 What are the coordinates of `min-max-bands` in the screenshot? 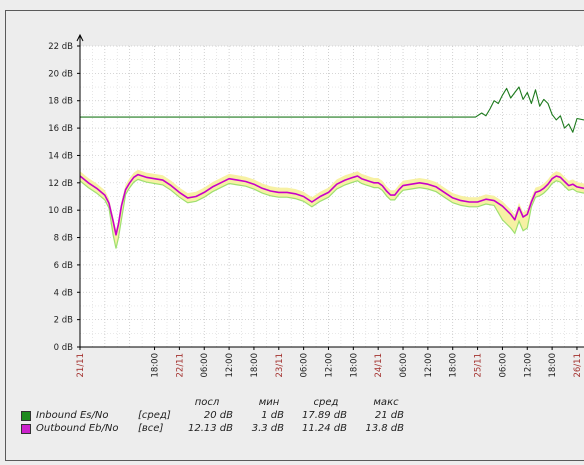 It's located at (331, 209).